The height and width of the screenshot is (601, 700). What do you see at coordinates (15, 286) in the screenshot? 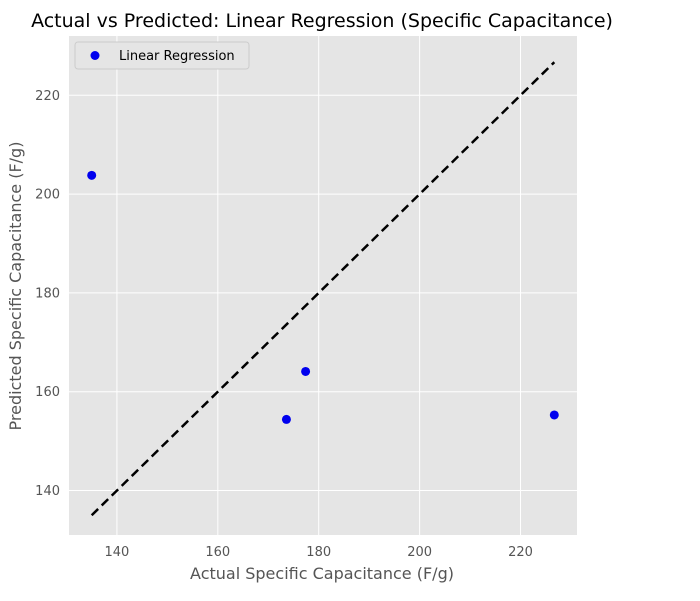
I see `y-axis-label: Predicted Specific Capacitance (F/g)` at bounding box center [15, 286].